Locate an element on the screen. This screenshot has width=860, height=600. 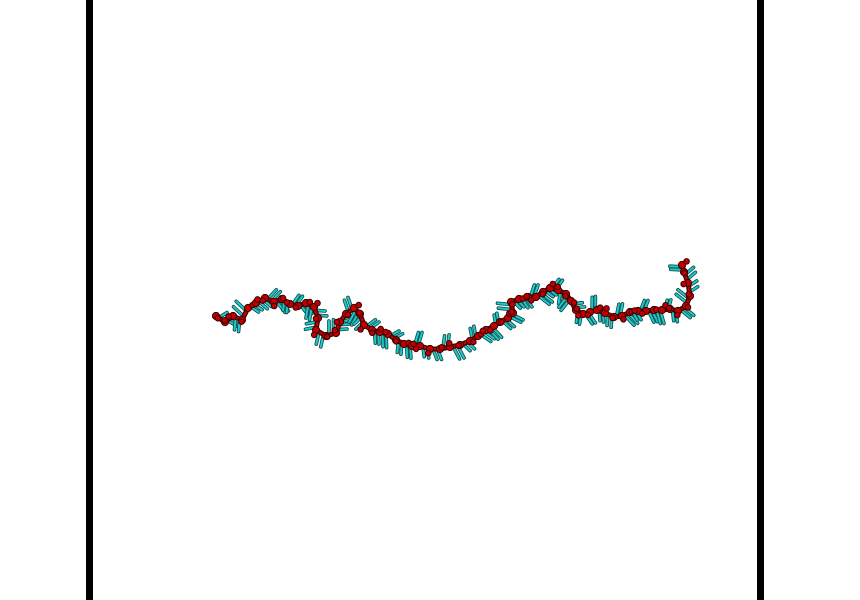
backbone-atoms is located at coordinates (453, 307).